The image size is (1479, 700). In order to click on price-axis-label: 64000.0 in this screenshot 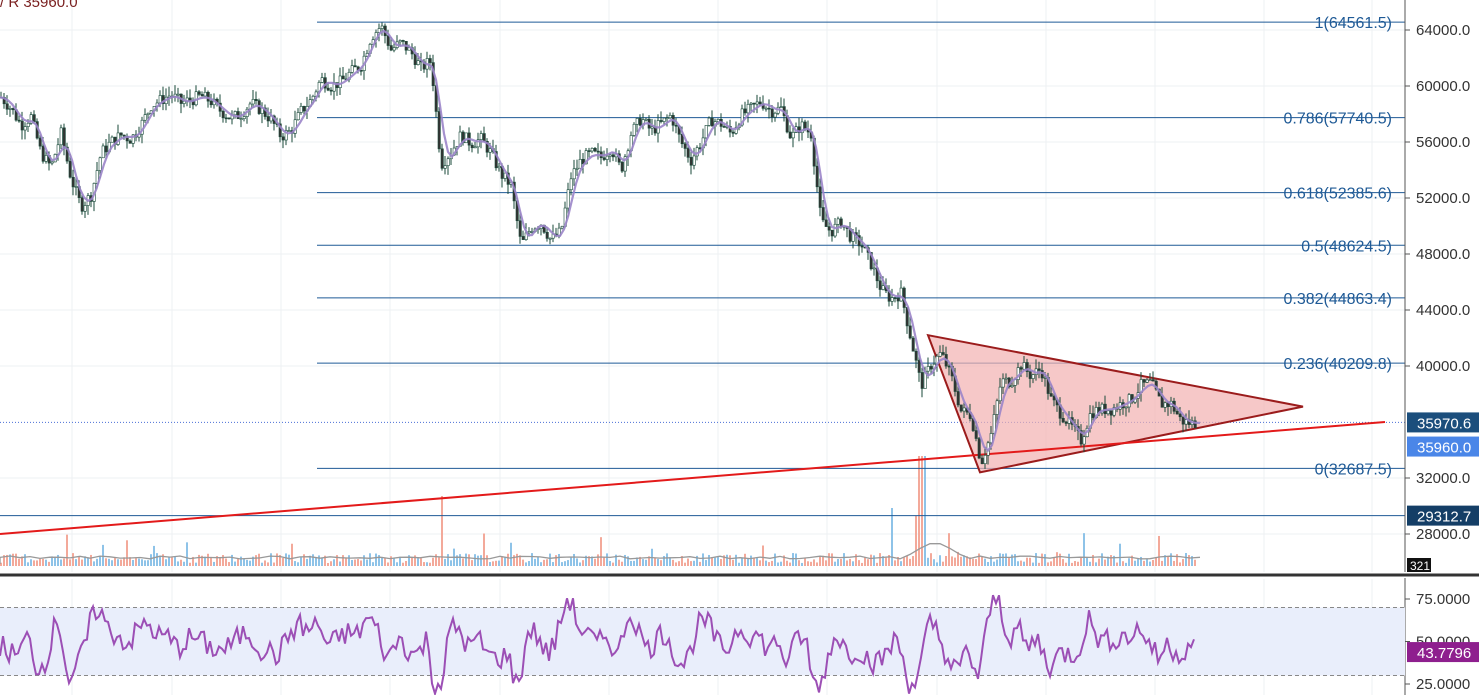, I will do `click(1443, 30)`.